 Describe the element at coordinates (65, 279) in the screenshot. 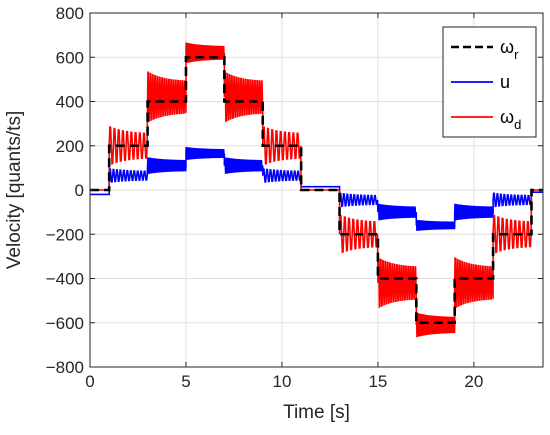

I see `y-tick-label: −400` at that location.